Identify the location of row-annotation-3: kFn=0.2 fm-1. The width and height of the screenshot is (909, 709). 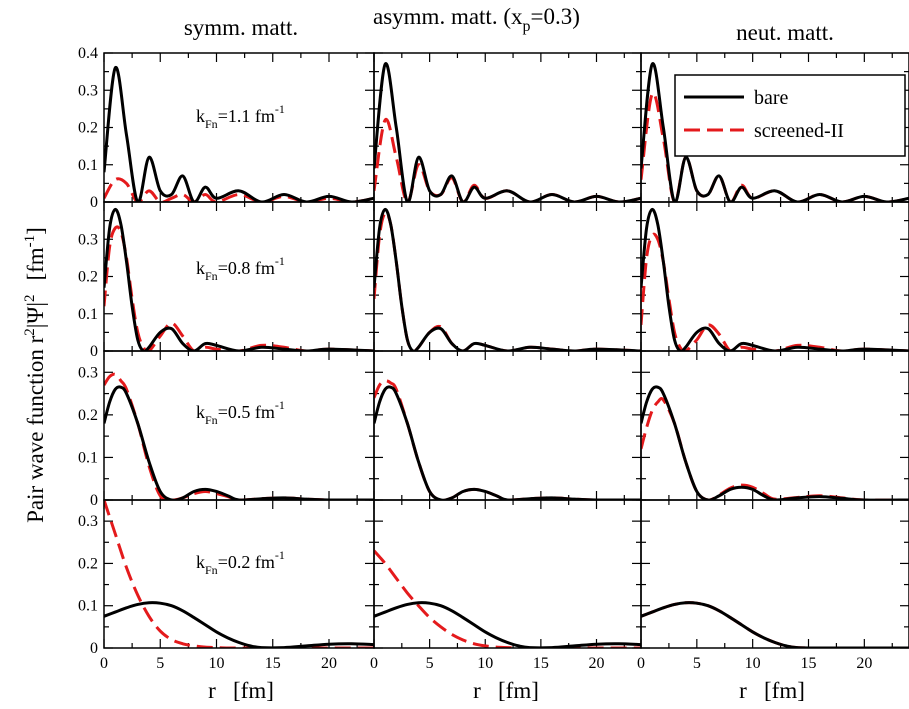
(240, 562).